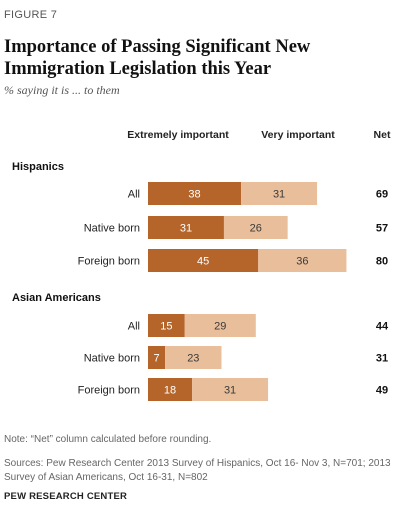 The image size is (418, 520). What do you see at coordinates (382, 391) in the screenshot?
I see `net-value: 49` at bounding box center [382, 391].